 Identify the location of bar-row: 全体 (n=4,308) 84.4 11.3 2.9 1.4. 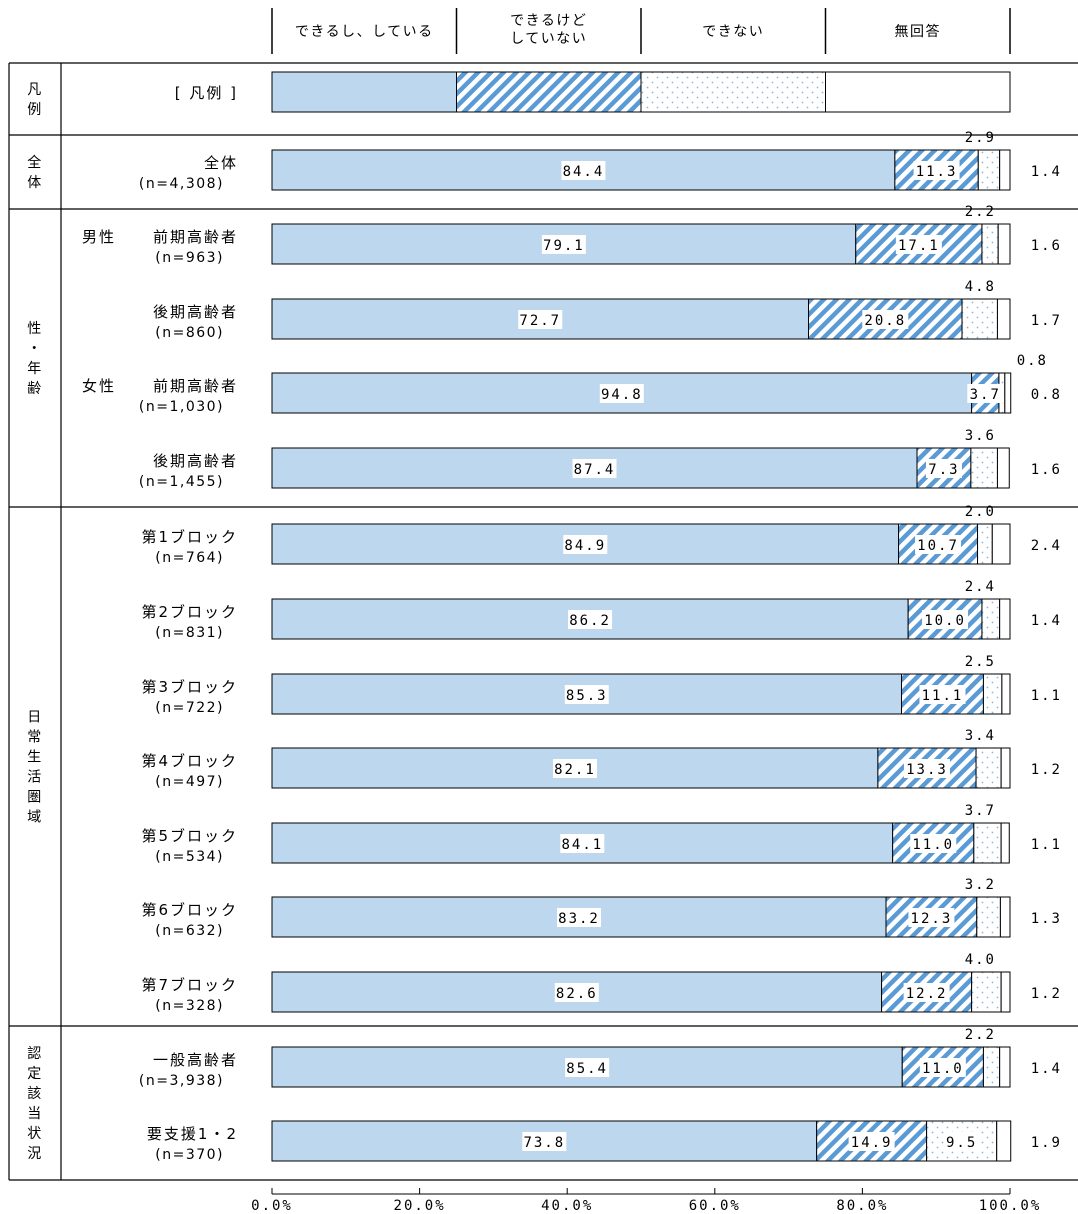
(599, 161).